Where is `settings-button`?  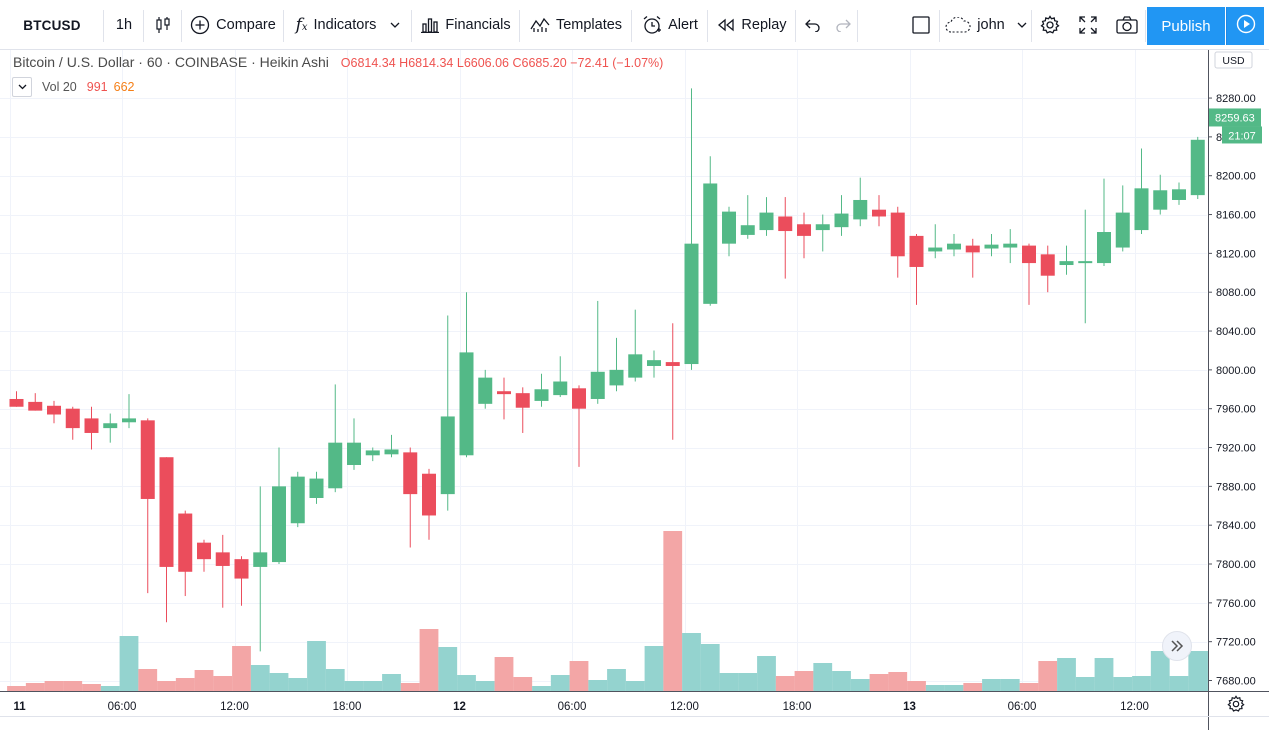
settings-button is located at coordinates (1050, 25).